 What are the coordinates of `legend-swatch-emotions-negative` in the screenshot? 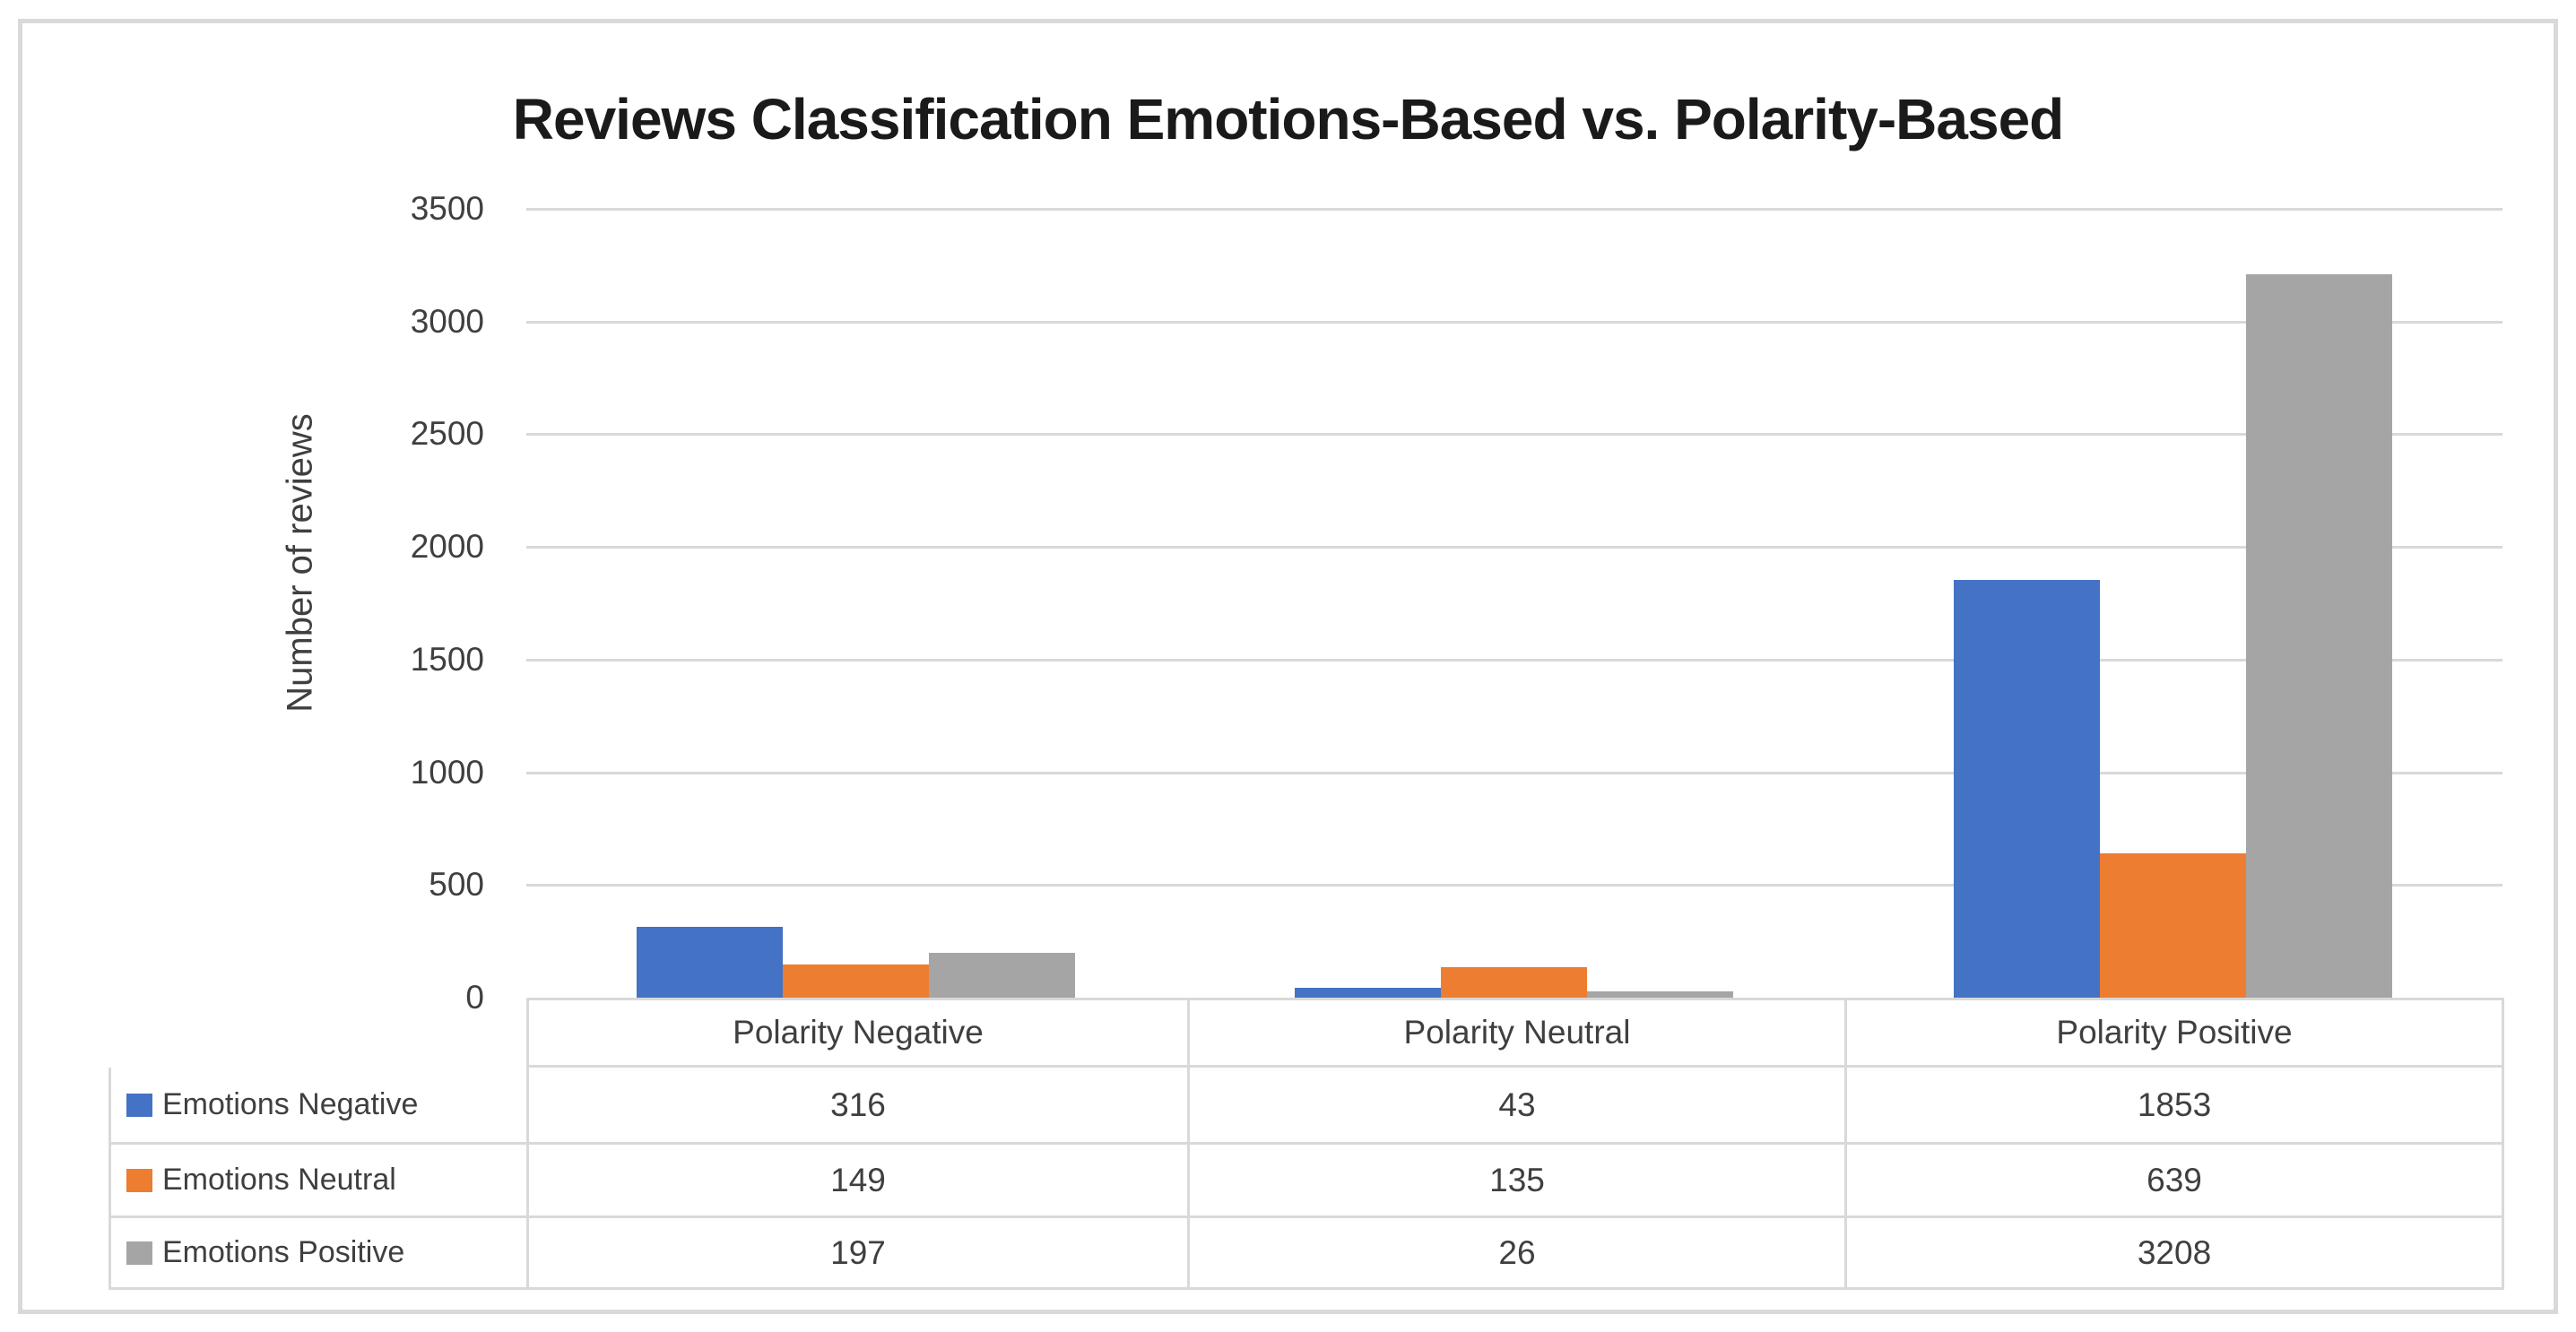 It's located at (139, 1105).